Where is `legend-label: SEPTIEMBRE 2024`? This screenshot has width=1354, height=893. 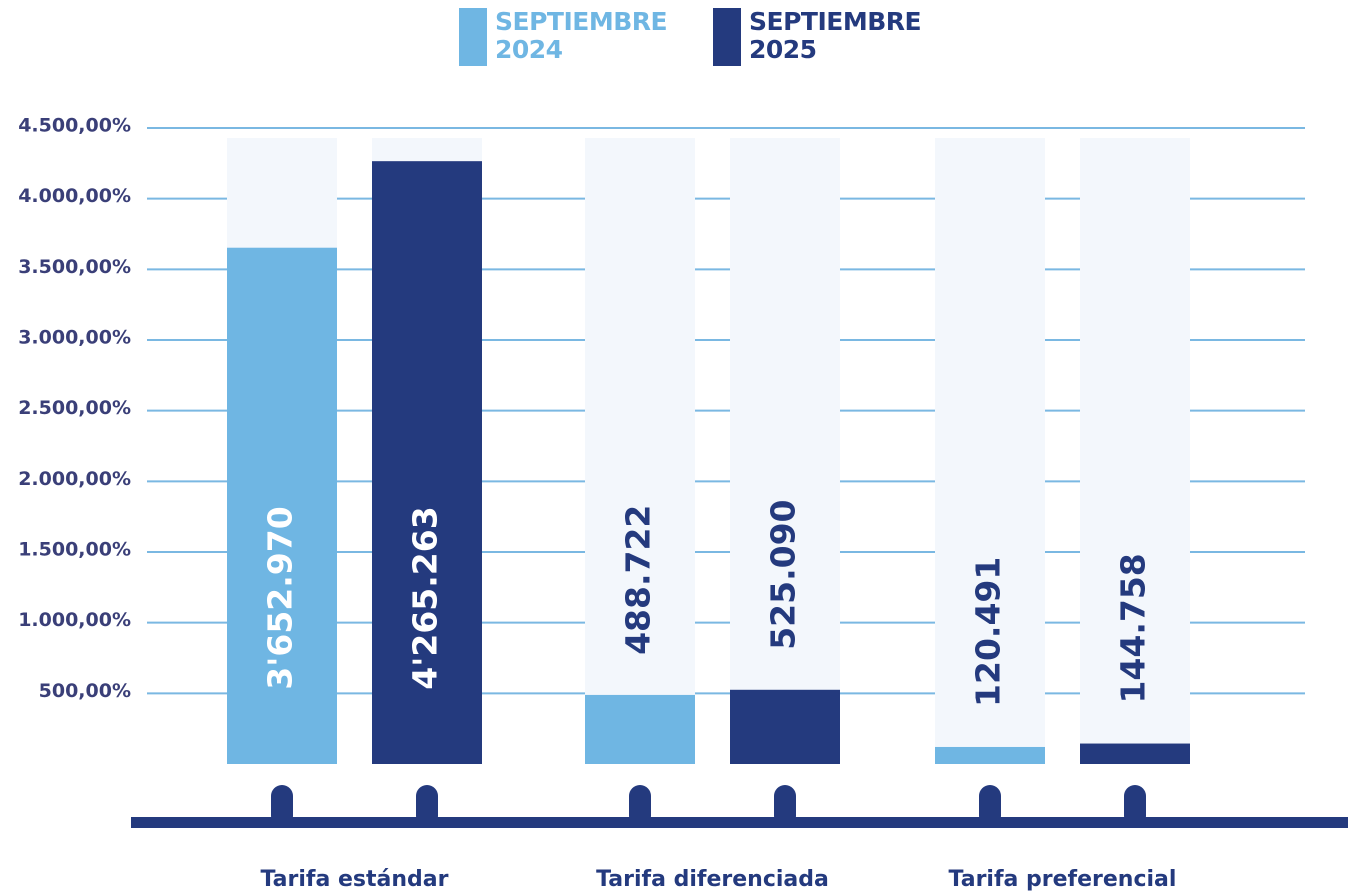
legend-label: SEPTIEMBRE 2024 is located at coordinates (581, 35).